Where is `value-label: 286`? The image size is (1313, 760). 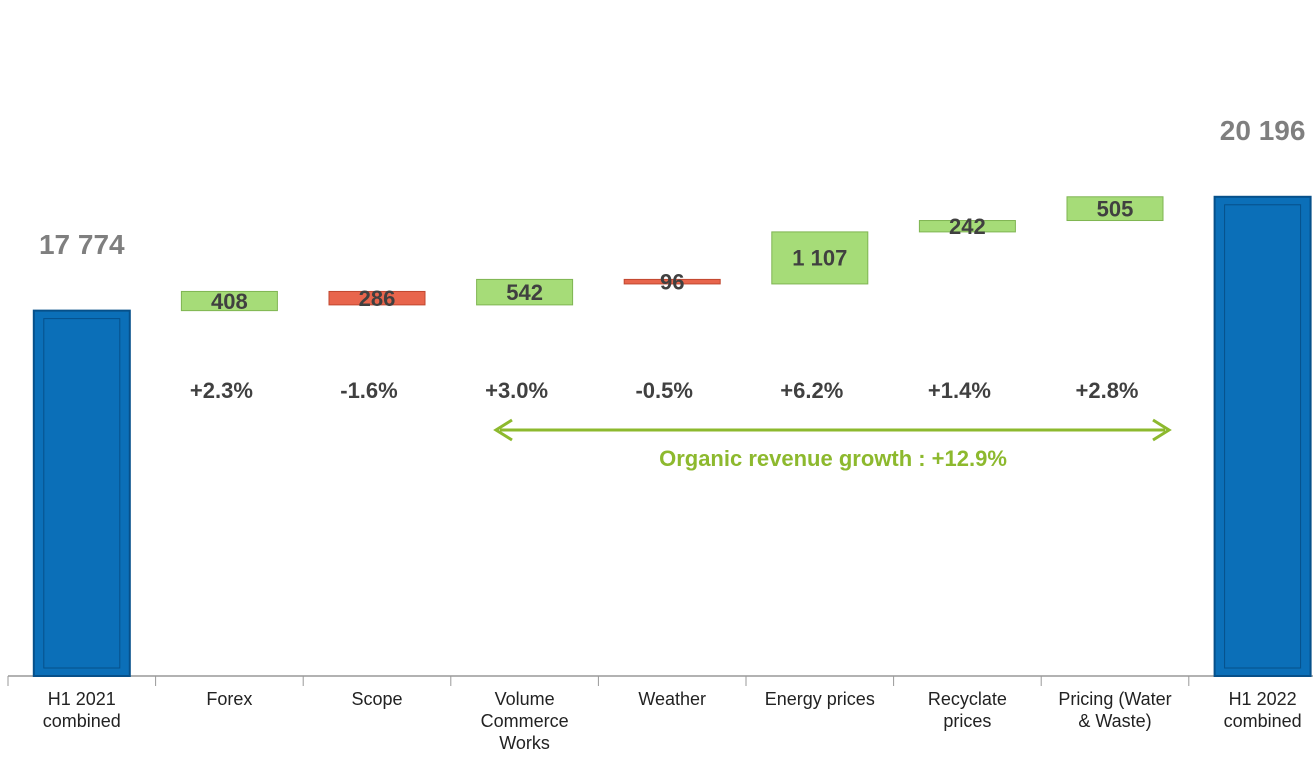
value-label: 286 is located at coordinates (377, 298).